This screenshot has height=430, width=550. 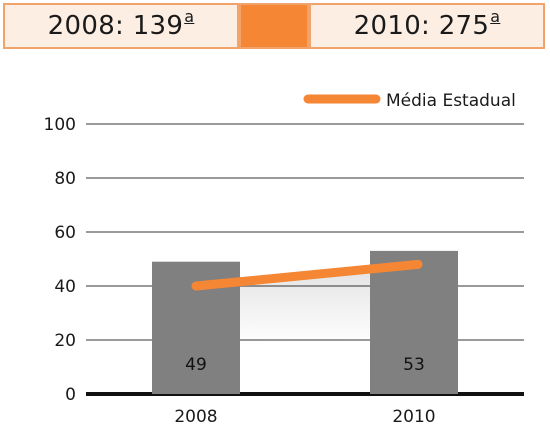 I want to click on y-tick-label-0: 0, so click(x=70, y=395).